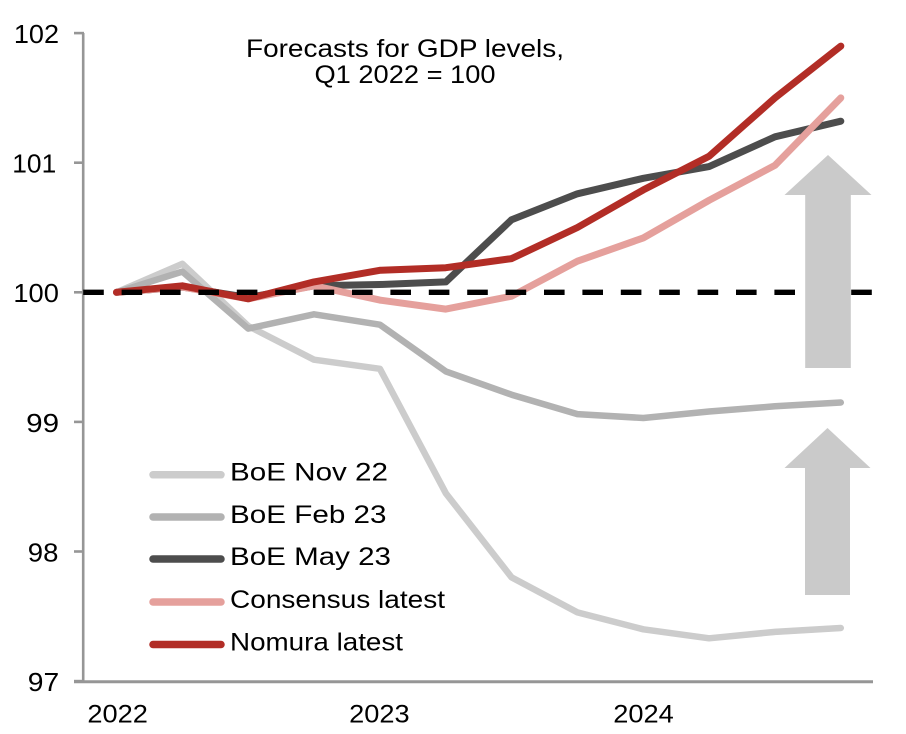  I want to click on svg-text: 101, so click(34, 165).